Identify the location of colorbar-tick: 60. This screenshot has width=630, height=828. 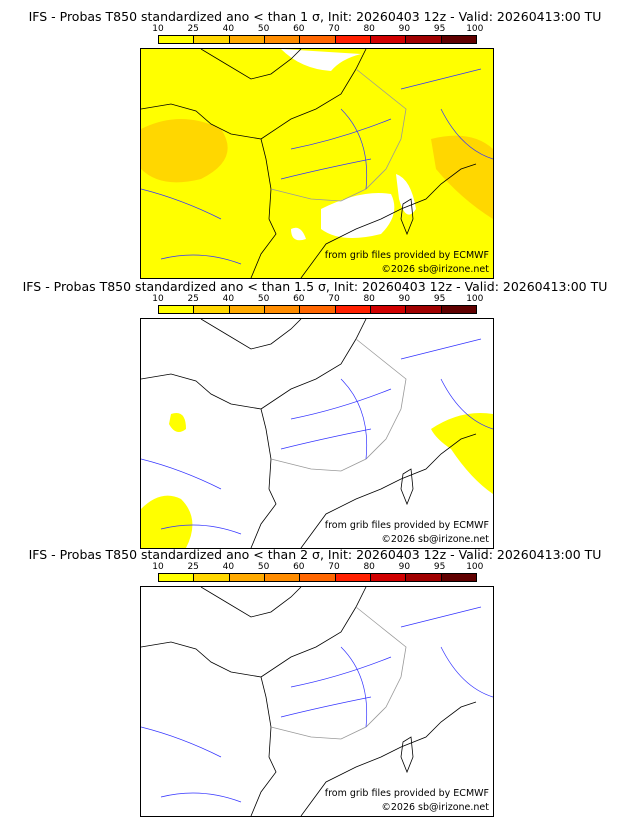
(299, 299).